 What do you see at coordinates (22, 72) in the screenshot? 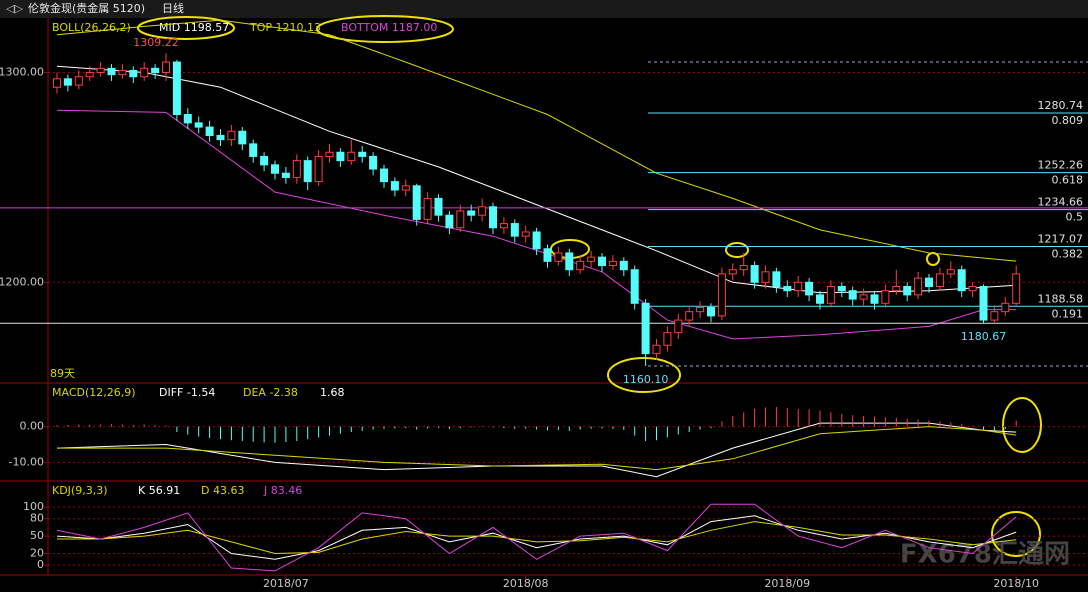
I see `y-tick-label: 1300.00` at bounding box center [22, 72].